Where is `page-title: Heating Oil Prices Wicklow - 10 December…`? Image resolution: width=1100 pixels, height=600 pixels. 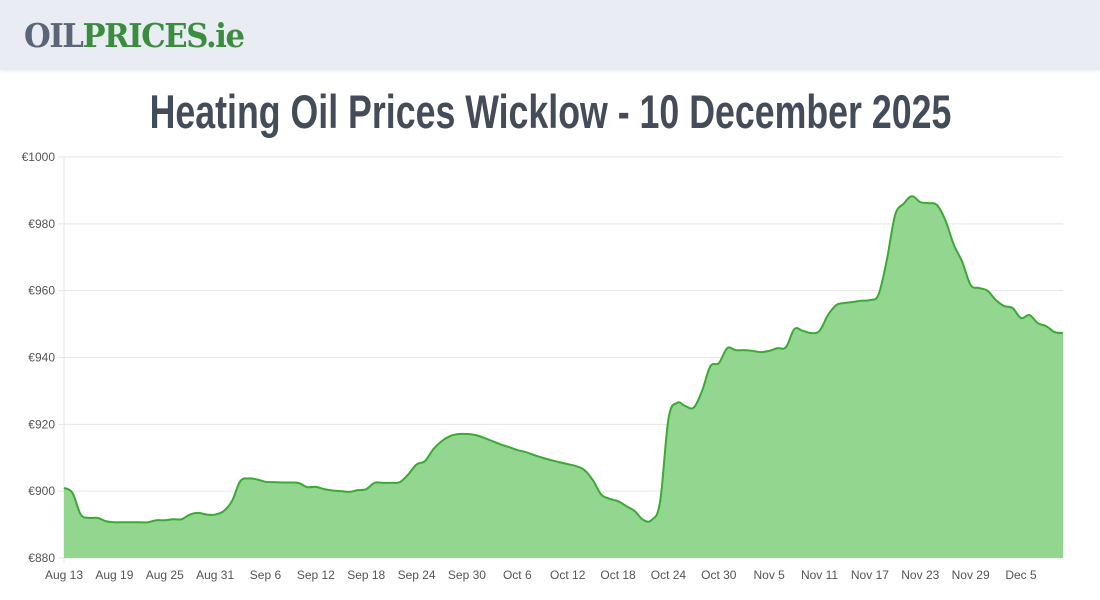 page-title: Heating Oil Prices Wicklow - 10 December… is located at coordinates (550, 111).